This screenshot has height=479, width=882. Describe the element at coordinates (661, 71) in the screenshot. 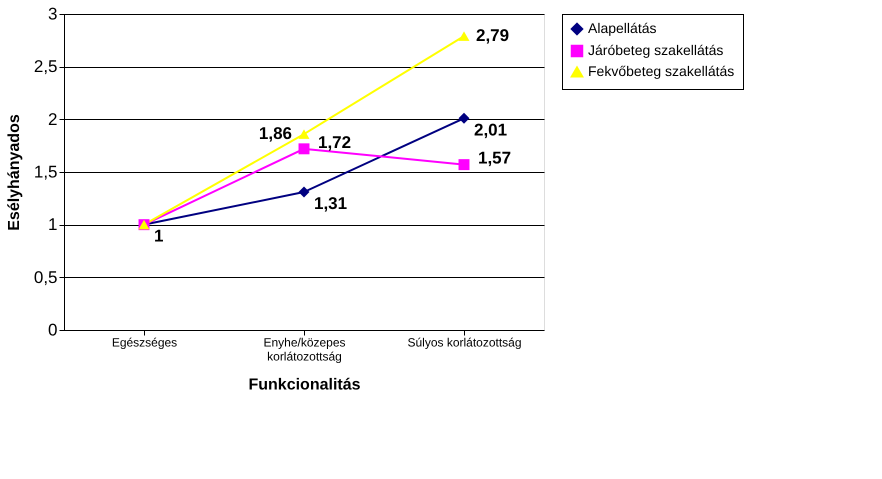

I see `legend-label: Fekvőbeteg szakellátás` at that location.